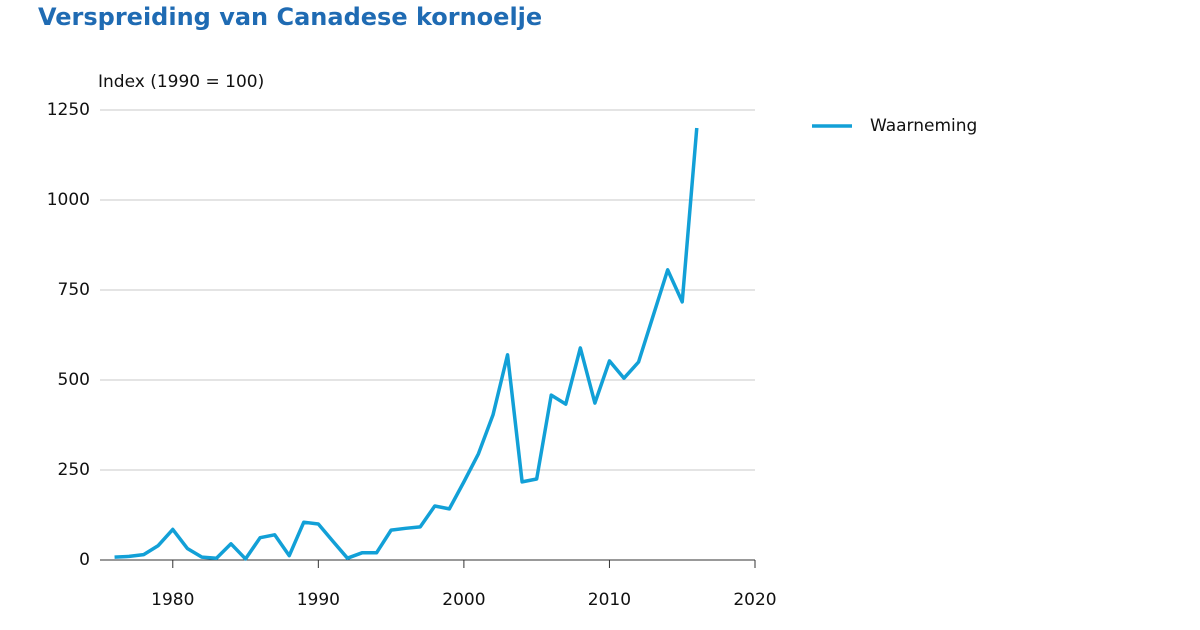 The height and width of the screenshot is (630, 1200). Describe the element at coordinates (290, 17) in the screenshot. I see `chart-title: Verspreiding van Canadese kornoelje` at that location.